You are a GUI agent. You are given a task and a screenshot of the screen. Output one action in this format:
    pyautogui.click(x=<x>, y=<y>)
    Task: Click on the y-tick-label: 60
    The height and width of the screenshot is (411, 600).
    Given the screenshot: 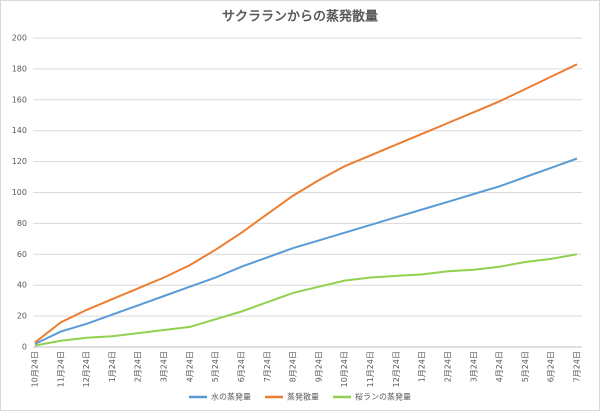 What is the action you would take?
    pyautogui.click(x=22, y=254)
    